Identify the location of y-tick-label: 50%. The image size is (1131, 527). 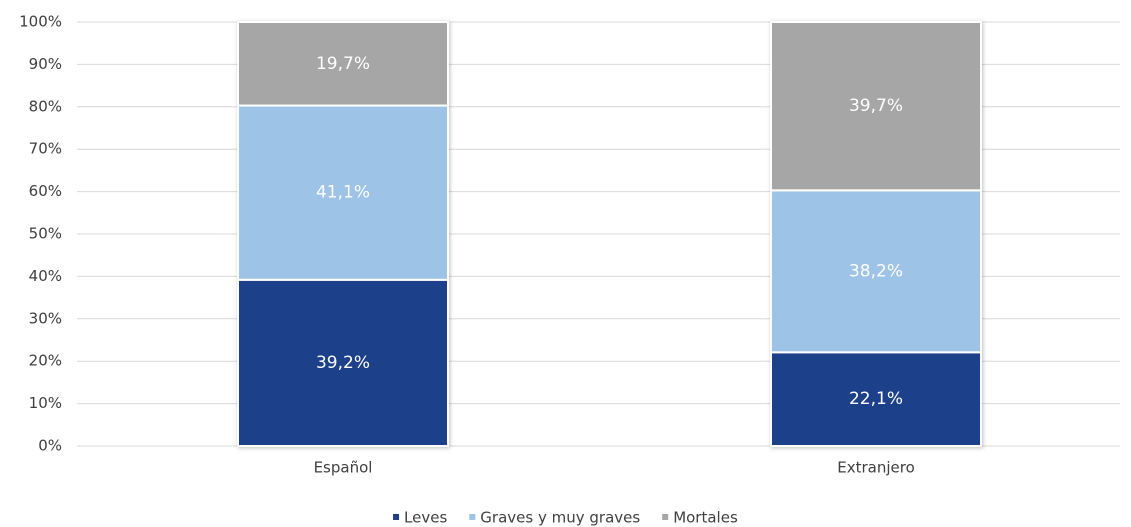
(45, 234).